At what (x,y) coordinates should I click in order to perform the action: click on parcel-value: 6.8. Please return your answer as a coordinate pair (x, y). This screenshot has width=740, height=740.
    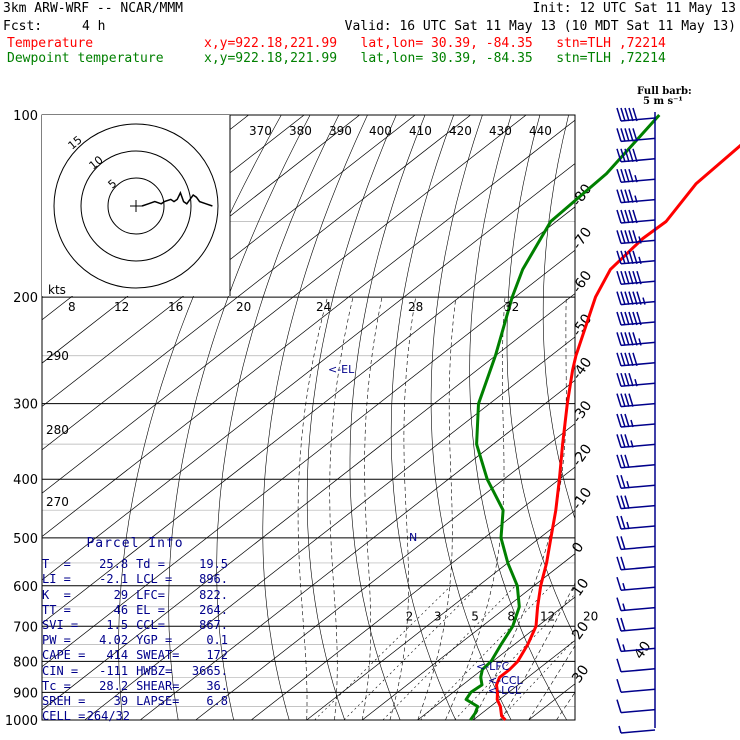
    Looking at the image, I should click on (217, 701).